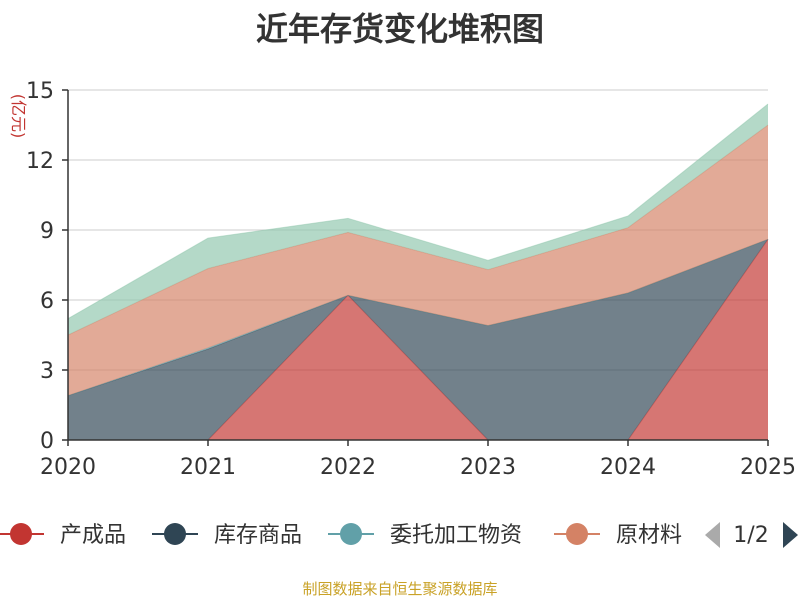 The image size is (800, 600). I want to click on y-tick-label: 3, so click(47, 371).